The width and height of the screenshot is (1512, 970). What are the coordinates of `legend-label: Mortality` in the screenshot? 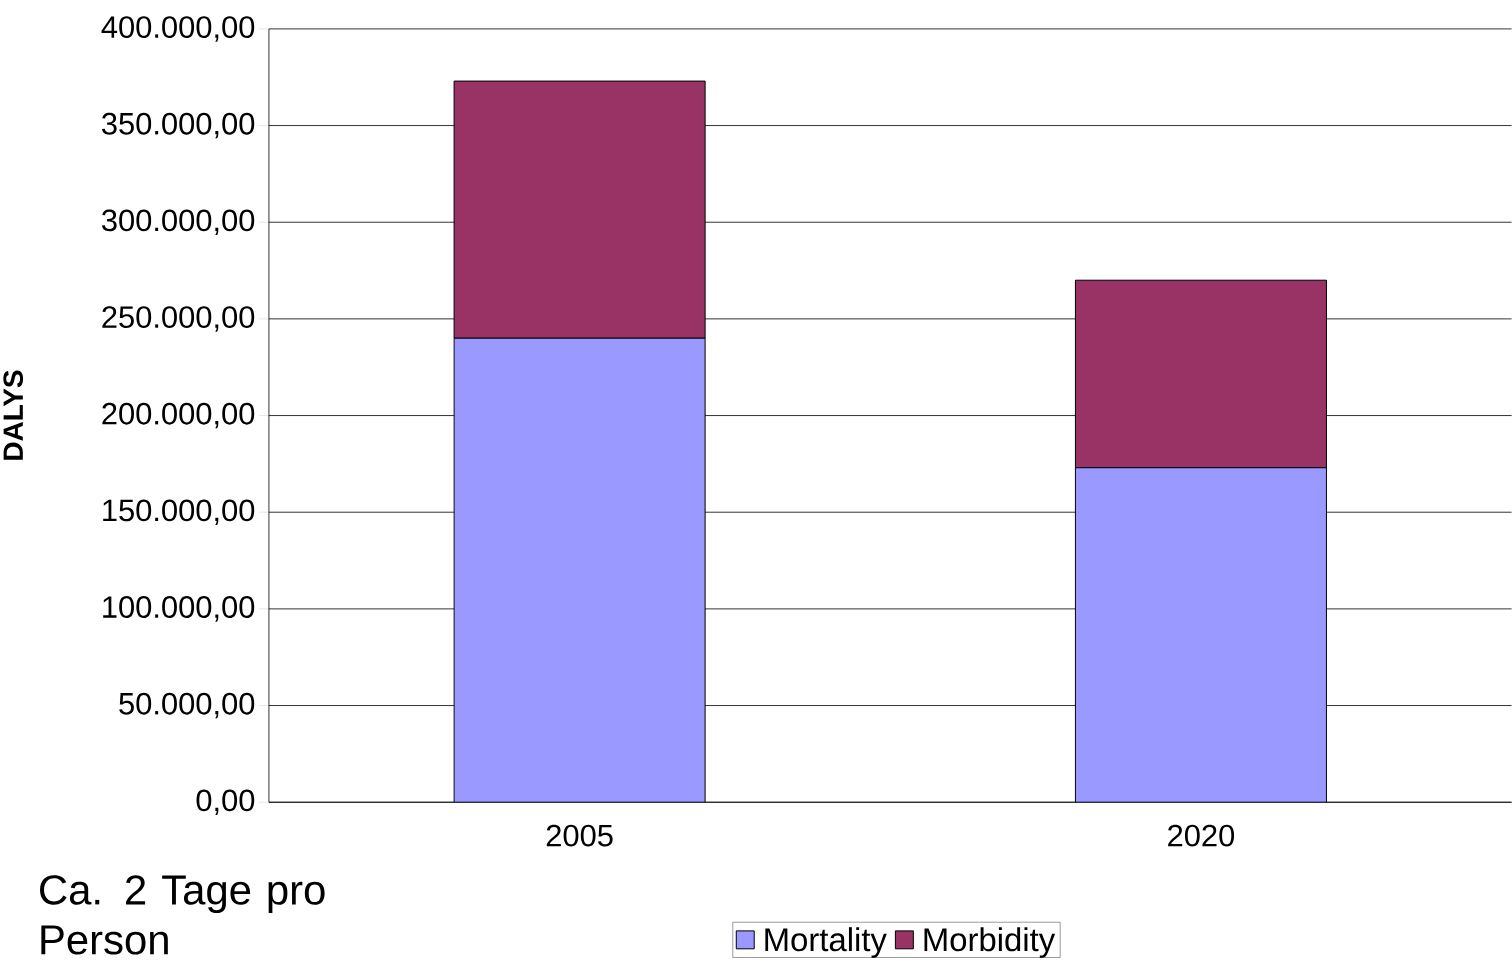 It's located at (826, 943).